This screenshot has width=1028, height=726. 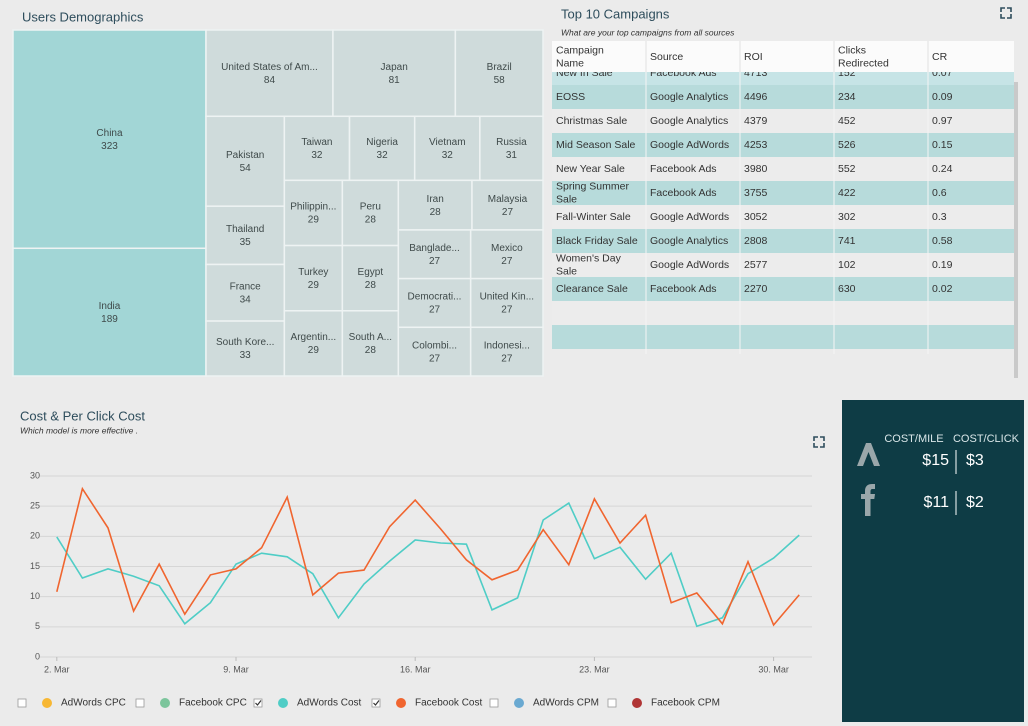 What do you see at coordinates (93, 703) in the screenshot?
I see `legend-label: AdWords CPC` at bounding box center [93, 703].